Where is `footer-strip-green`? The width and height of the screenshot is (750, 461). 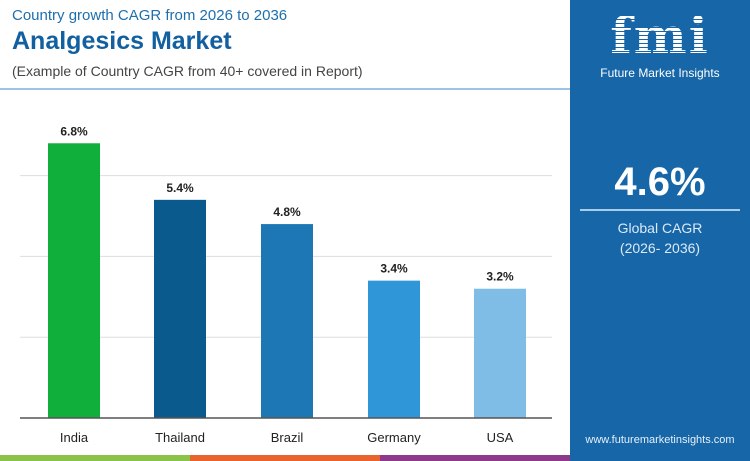 footer-strip-green is located at coordinates (95, 458).